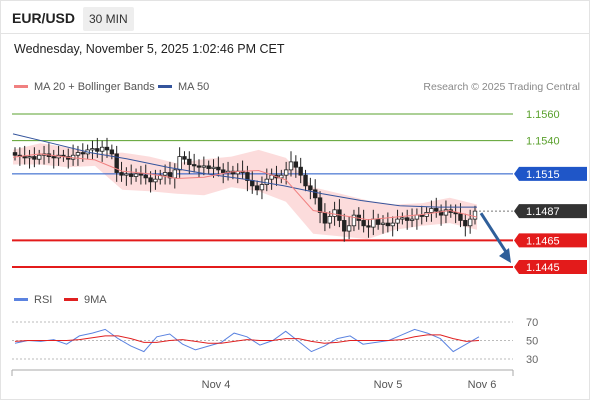  I want to click on level-label-4: 1.1465, so click(543, 241).